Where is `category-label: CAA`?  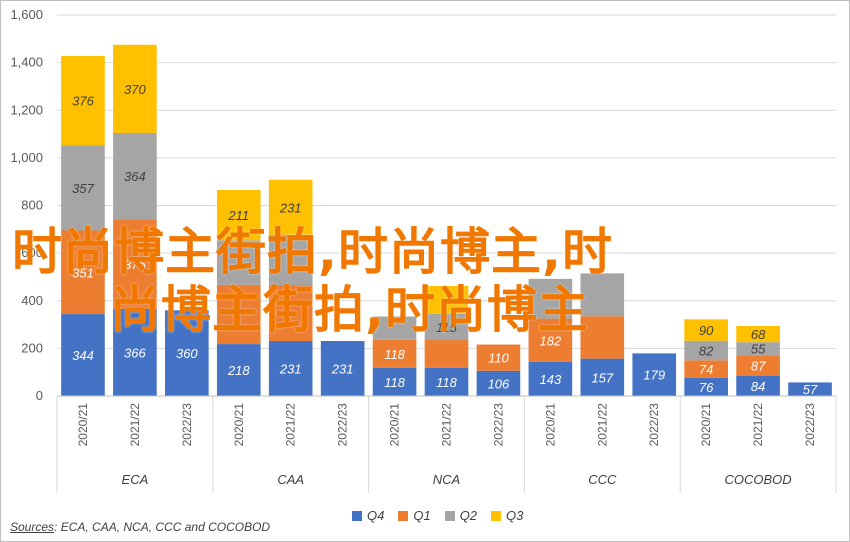 category-label: CAA is located at coordinates (290, 479).